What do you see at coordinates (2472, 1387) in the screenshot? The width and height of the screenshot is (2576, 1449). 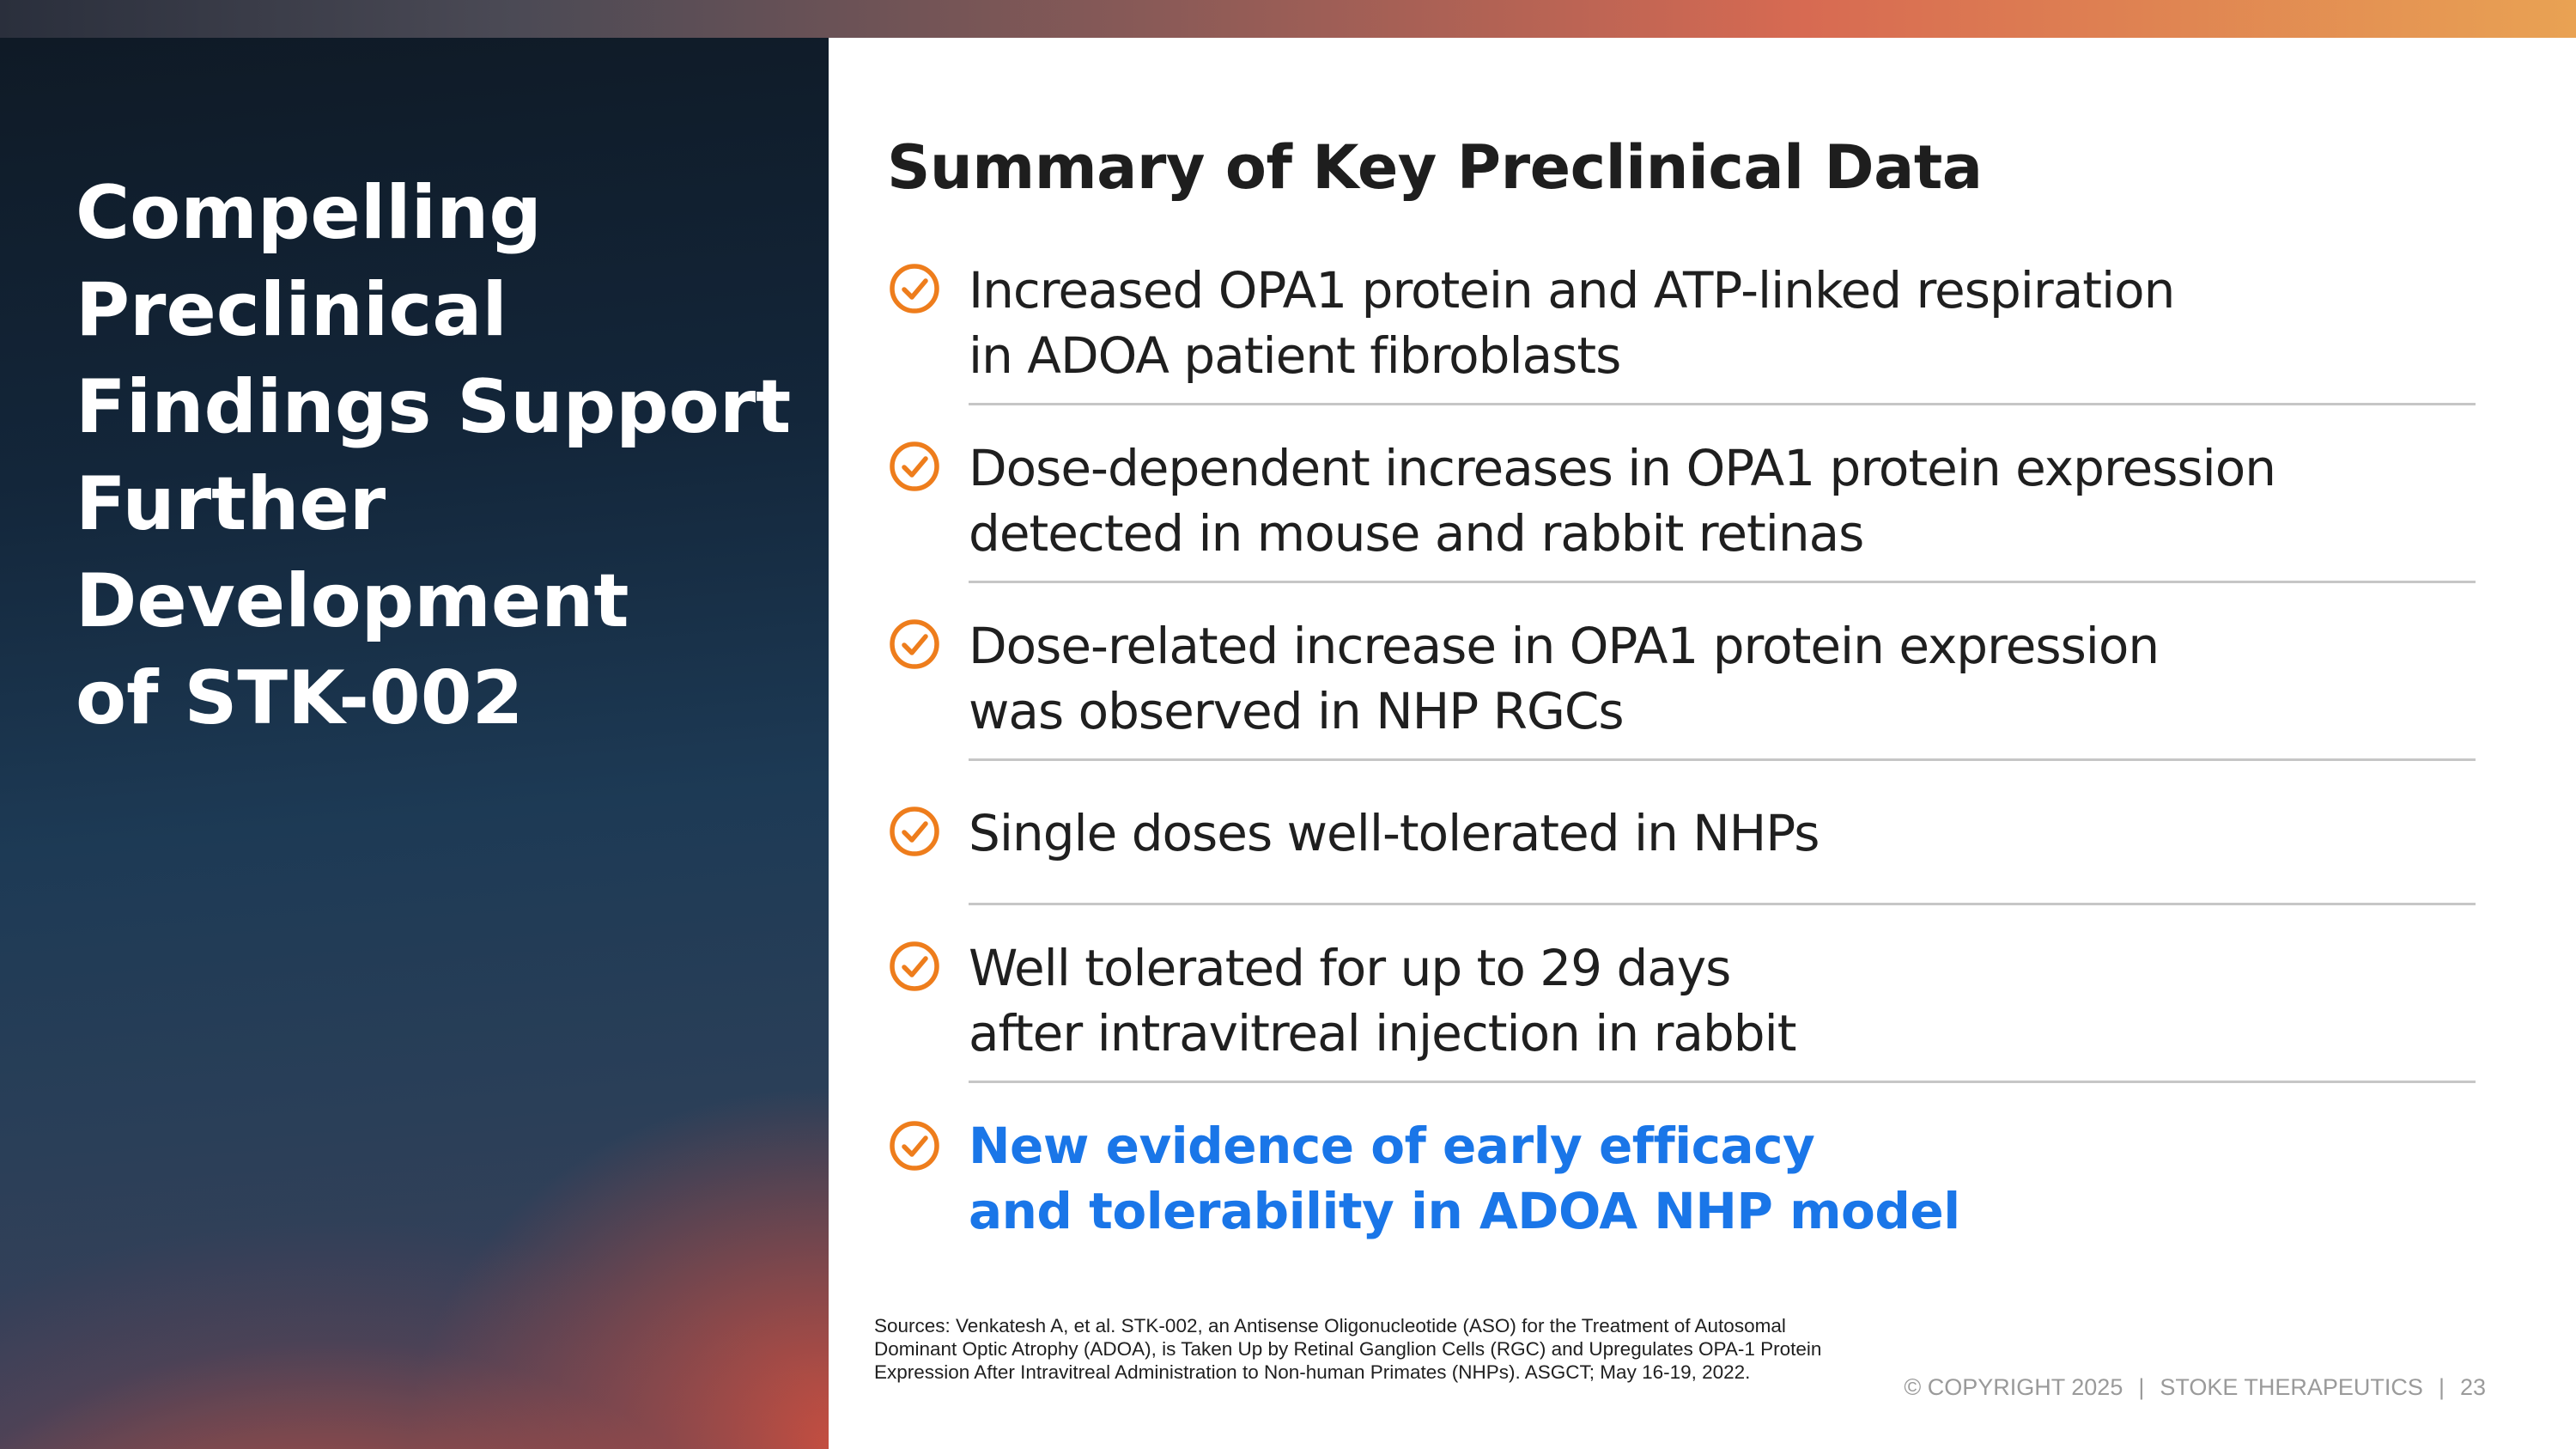 I see `page-number: 23` at bounding box center [2472, 1387].